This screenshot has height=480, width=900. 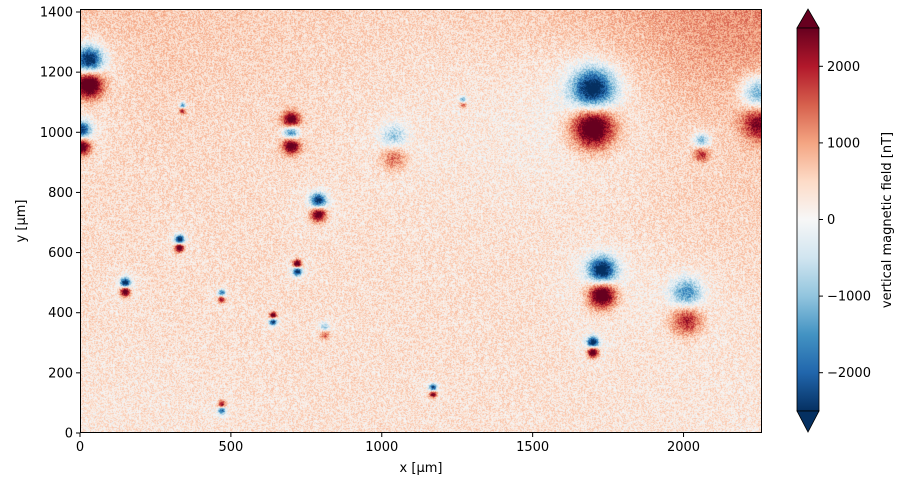 What do you see at coordinates (381, 447) in the screenshot?
I see `x-tick-label: 1000` at bounding box center [381, 447].